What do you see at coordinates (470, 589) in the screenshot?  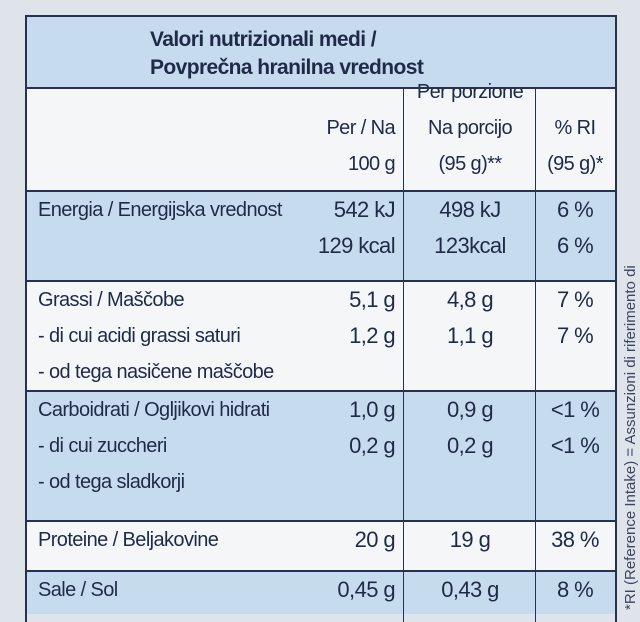 I see `cell-value: 0,43 g` at bounding box center [470, 589].